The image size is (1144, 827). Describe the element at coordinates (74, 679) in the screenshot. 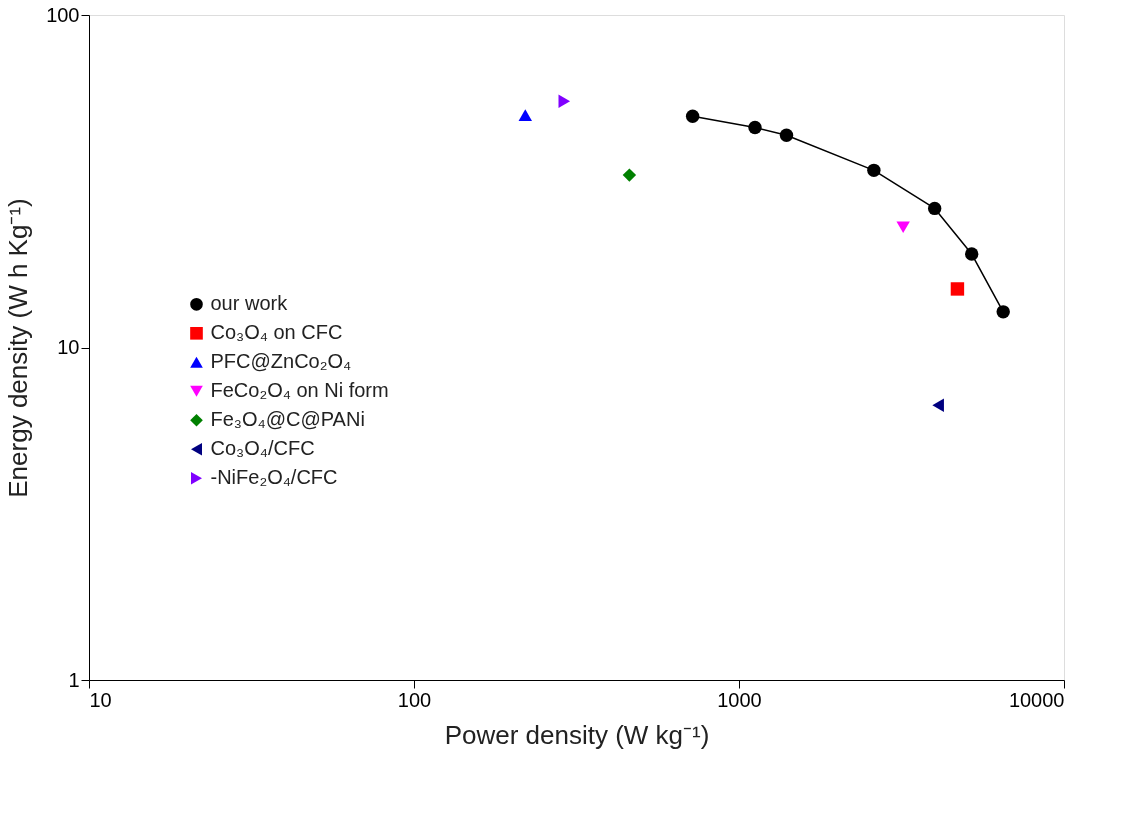

I see `y-tick-label: 1` at that location.